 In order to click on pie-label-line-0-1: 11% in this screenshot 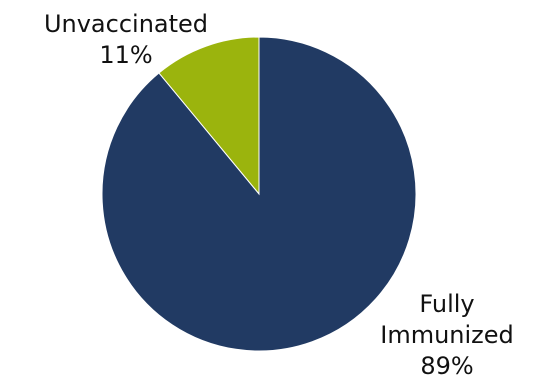, I will do `click(125, 55)`.